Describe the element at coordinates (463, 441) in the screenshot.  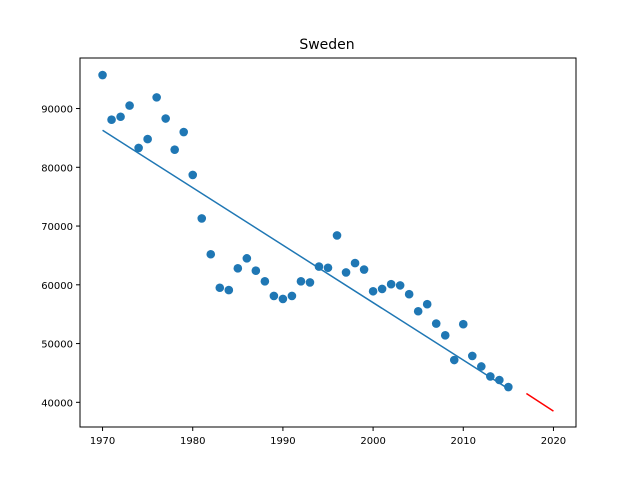
I see `x-tick-label: 2010` at that location.